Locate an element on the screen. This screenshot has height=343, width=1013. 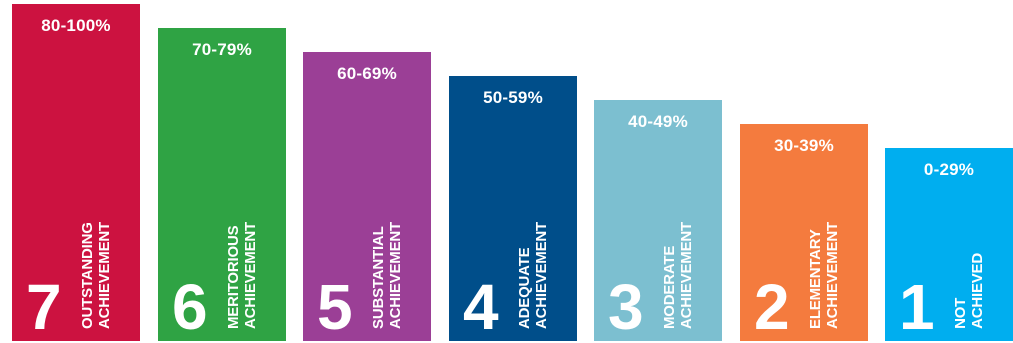
grade-1-label-line2: ACHIEVED is located at coordinates (977, 291).